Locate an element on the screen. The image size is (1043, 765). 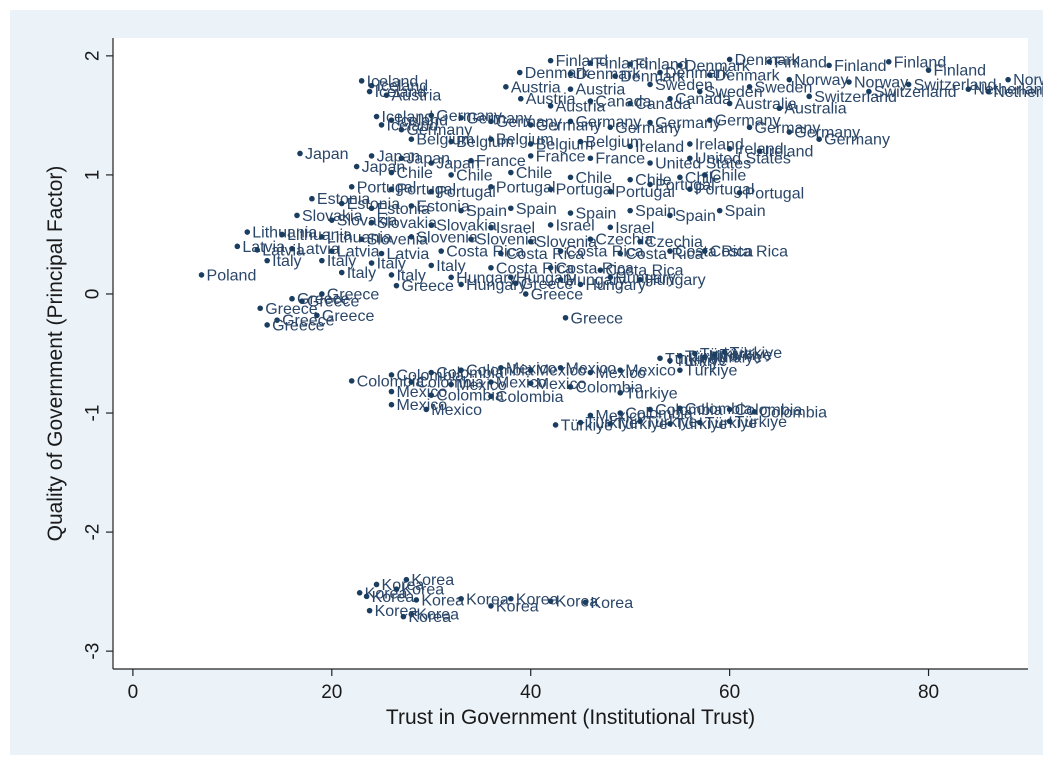
point-label: Norway is located at coordinates (821, 80).